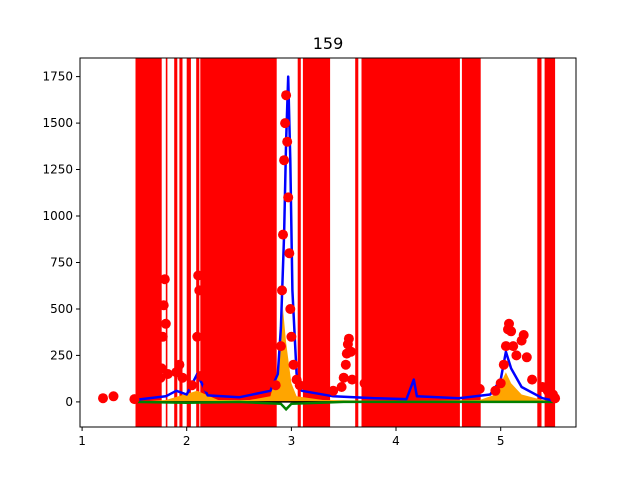 The image size is (640, 480). I want to click on green-series-line, so click(345, 406).